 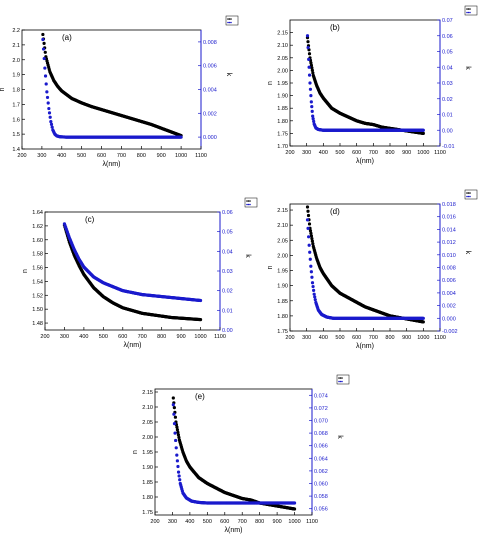 I want to click on y-right-tick-label: 0.04, so click(x=227, y=252).